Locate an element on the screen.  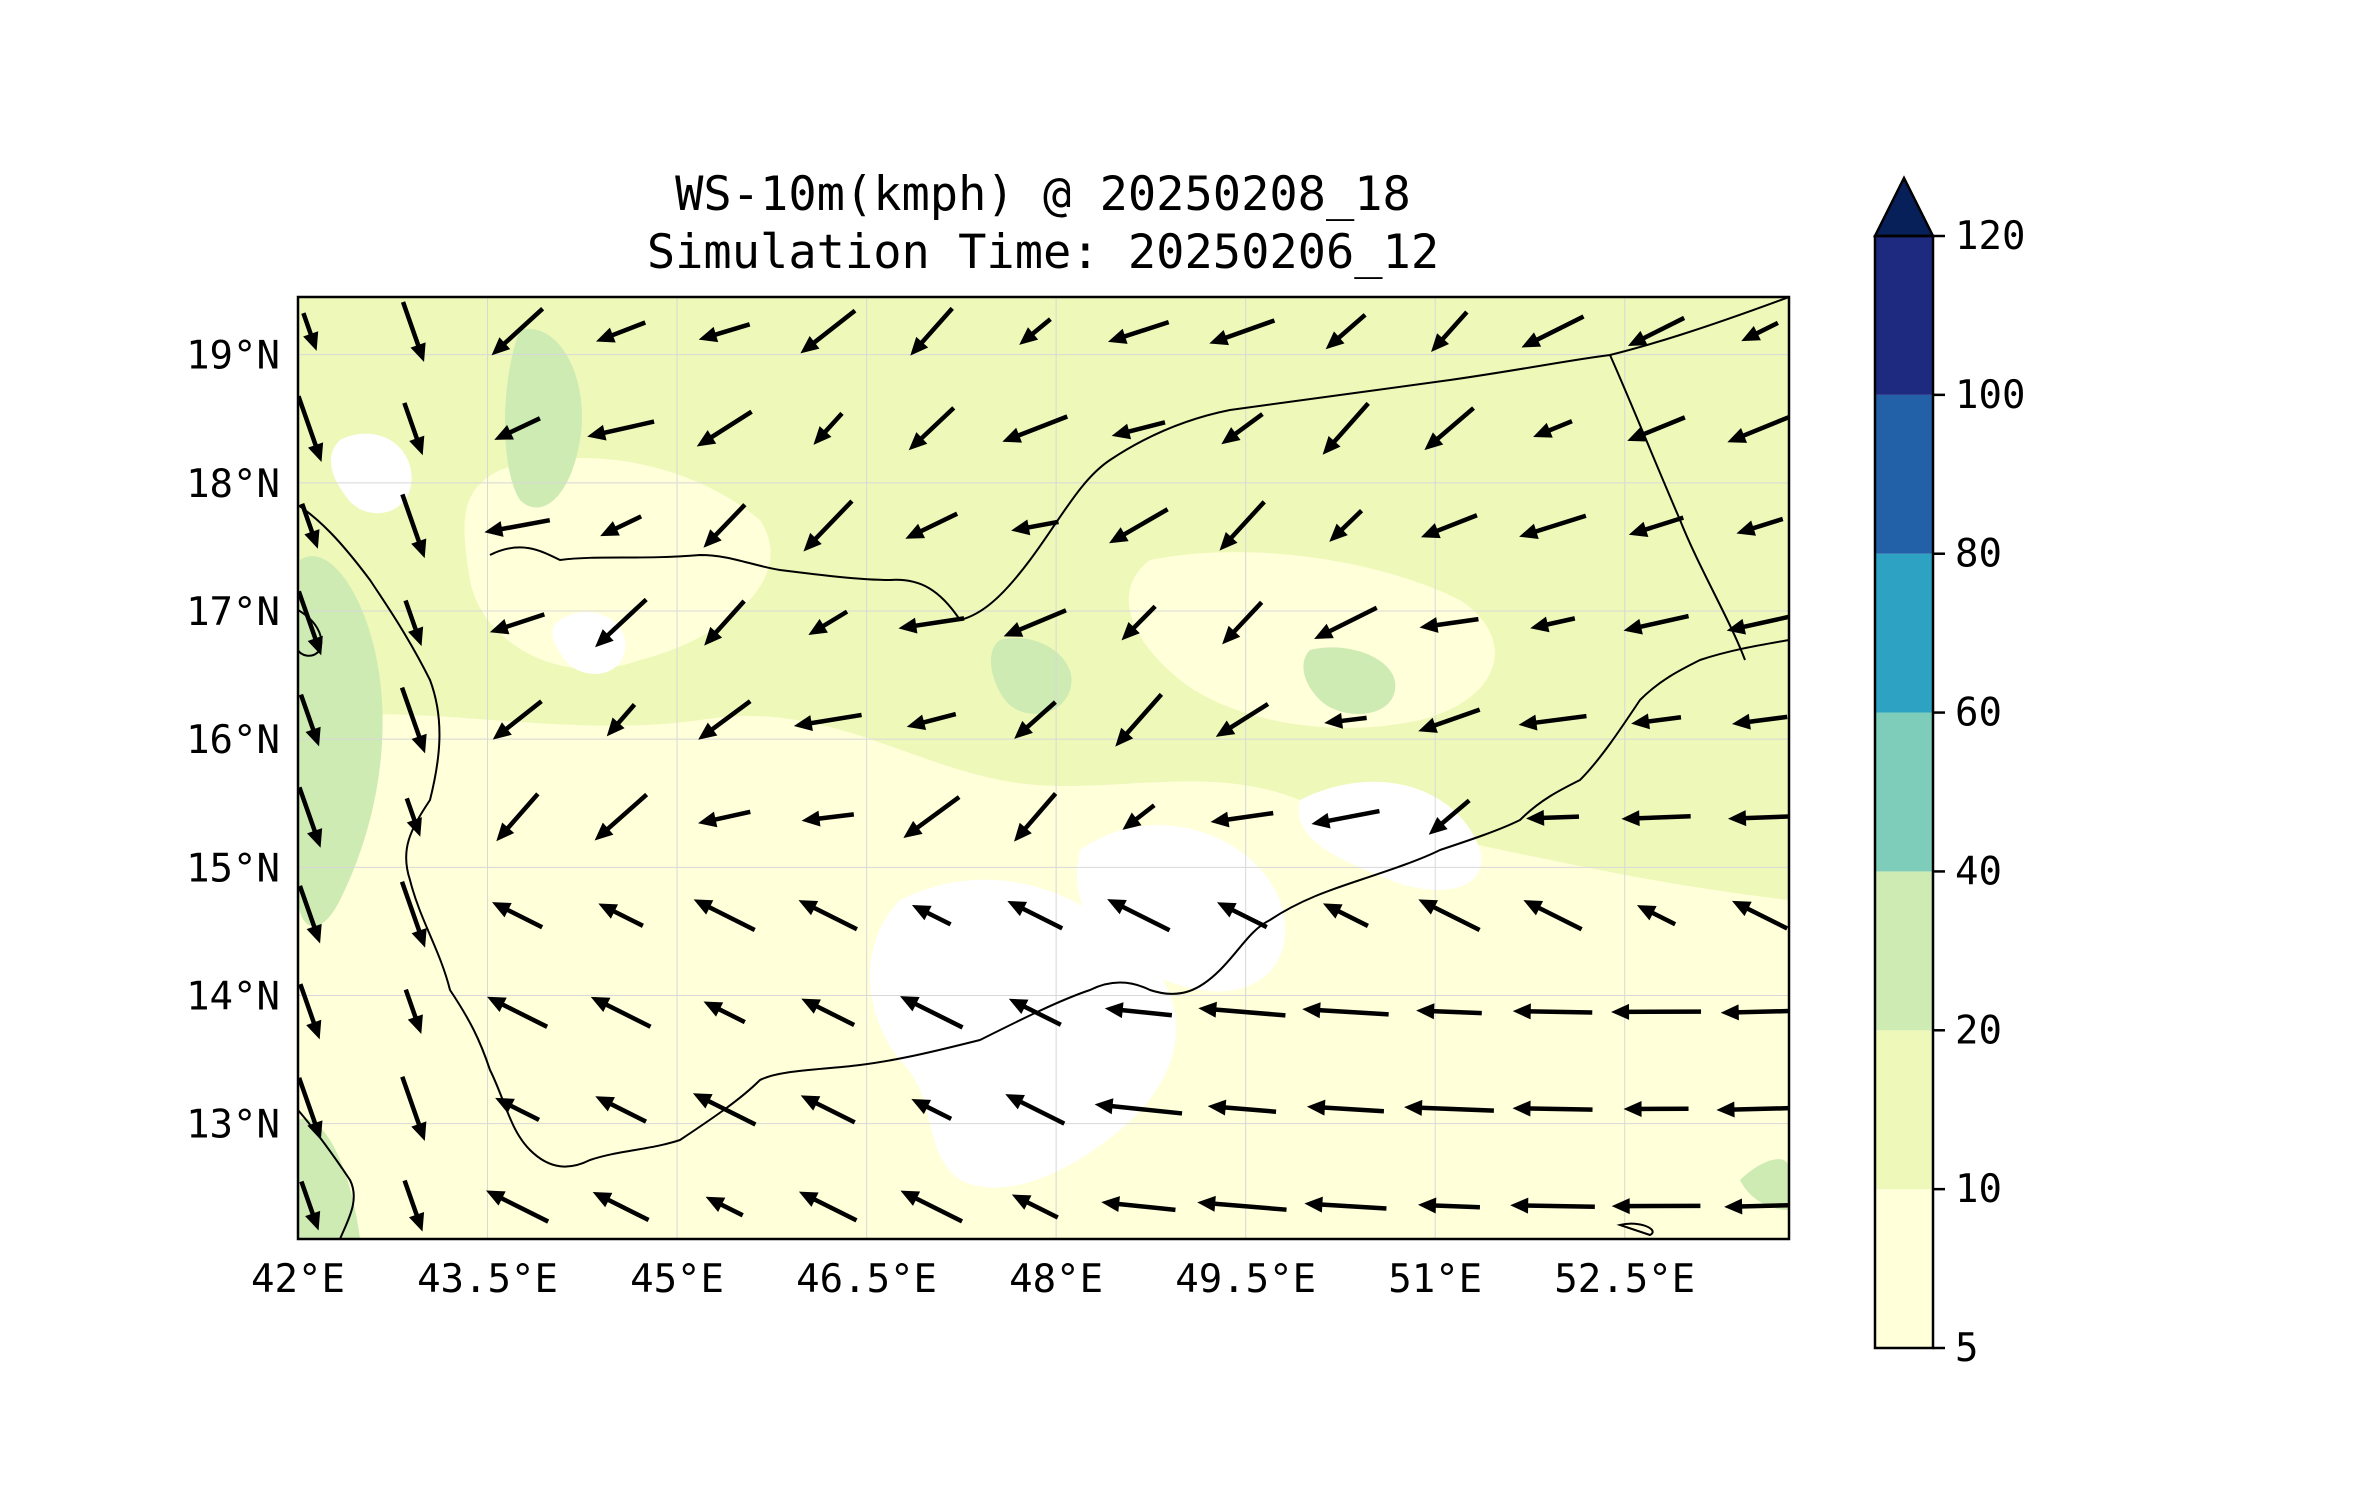
y-tick-label: 14°N is located at coordinates (233, 996).